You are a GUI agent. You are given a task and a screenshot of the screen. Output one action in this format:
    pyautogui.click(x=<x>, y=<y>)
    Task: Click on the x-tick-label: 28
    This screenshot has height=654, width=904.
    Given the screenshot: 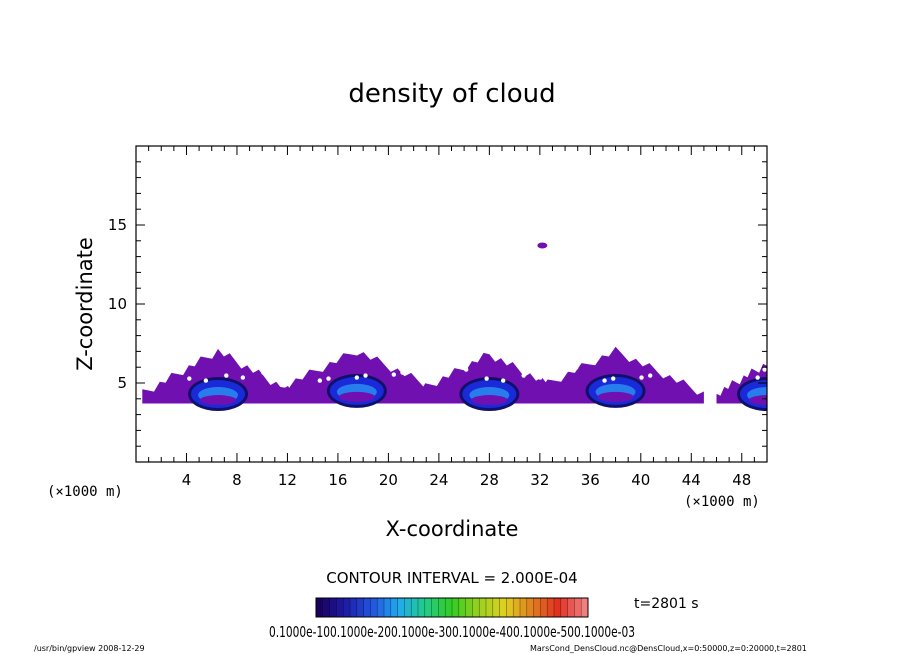 What is the action you would take?
    pyautogui.click(x=489, y=480)
    